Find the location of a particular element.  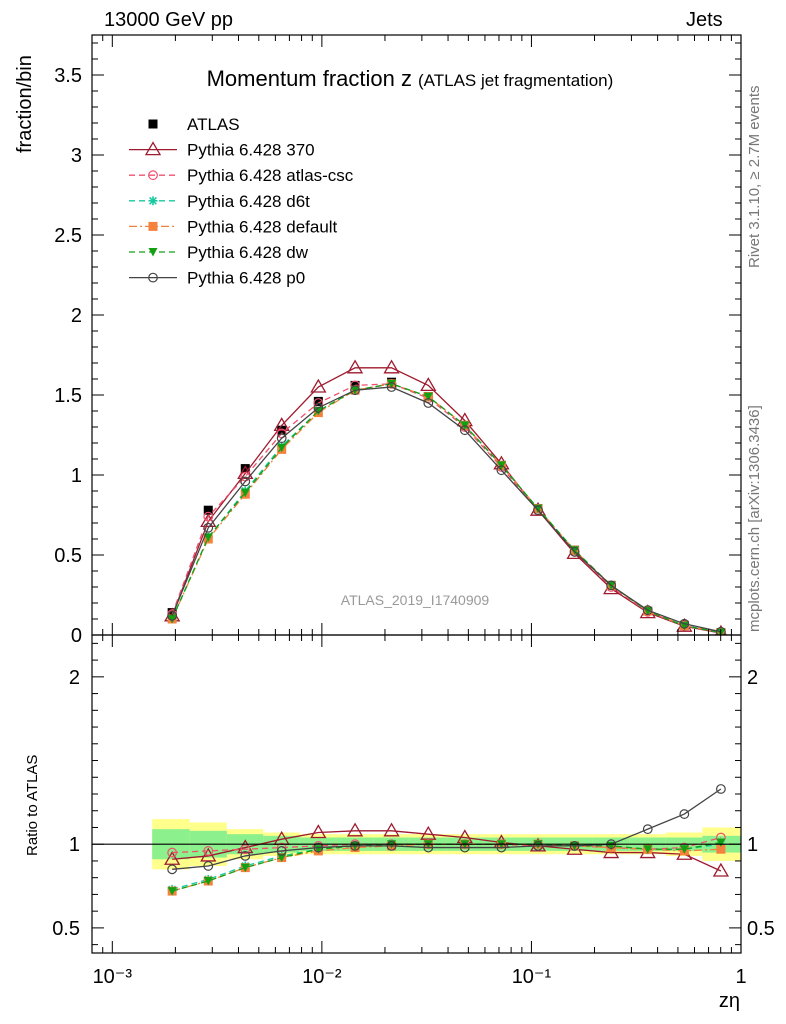

x-tick-label: 10⁻² is located at coordinates (322, 977).